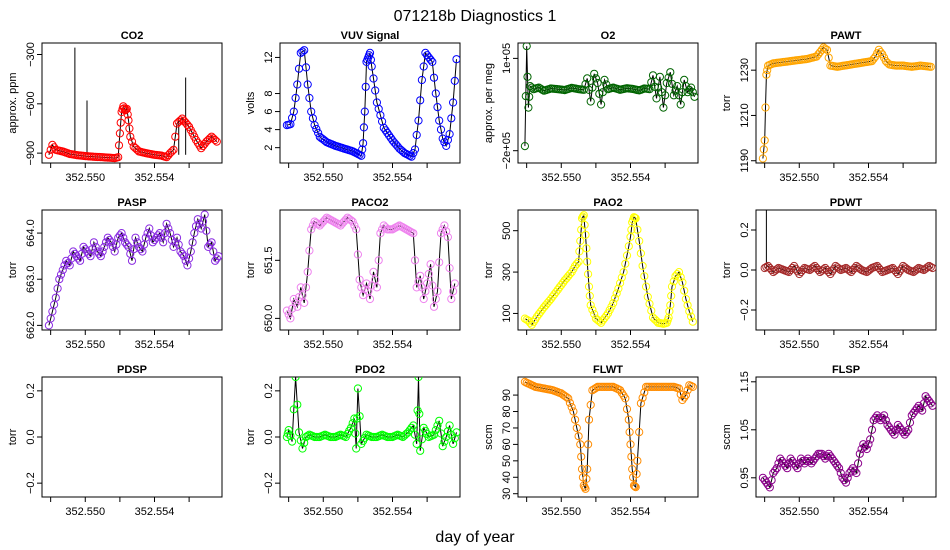 The height and width of the screenshot is (550, 950). Describe the element at coordinates (507, 272) in the screenshot. I see `y-tick-label: 300` at that location.